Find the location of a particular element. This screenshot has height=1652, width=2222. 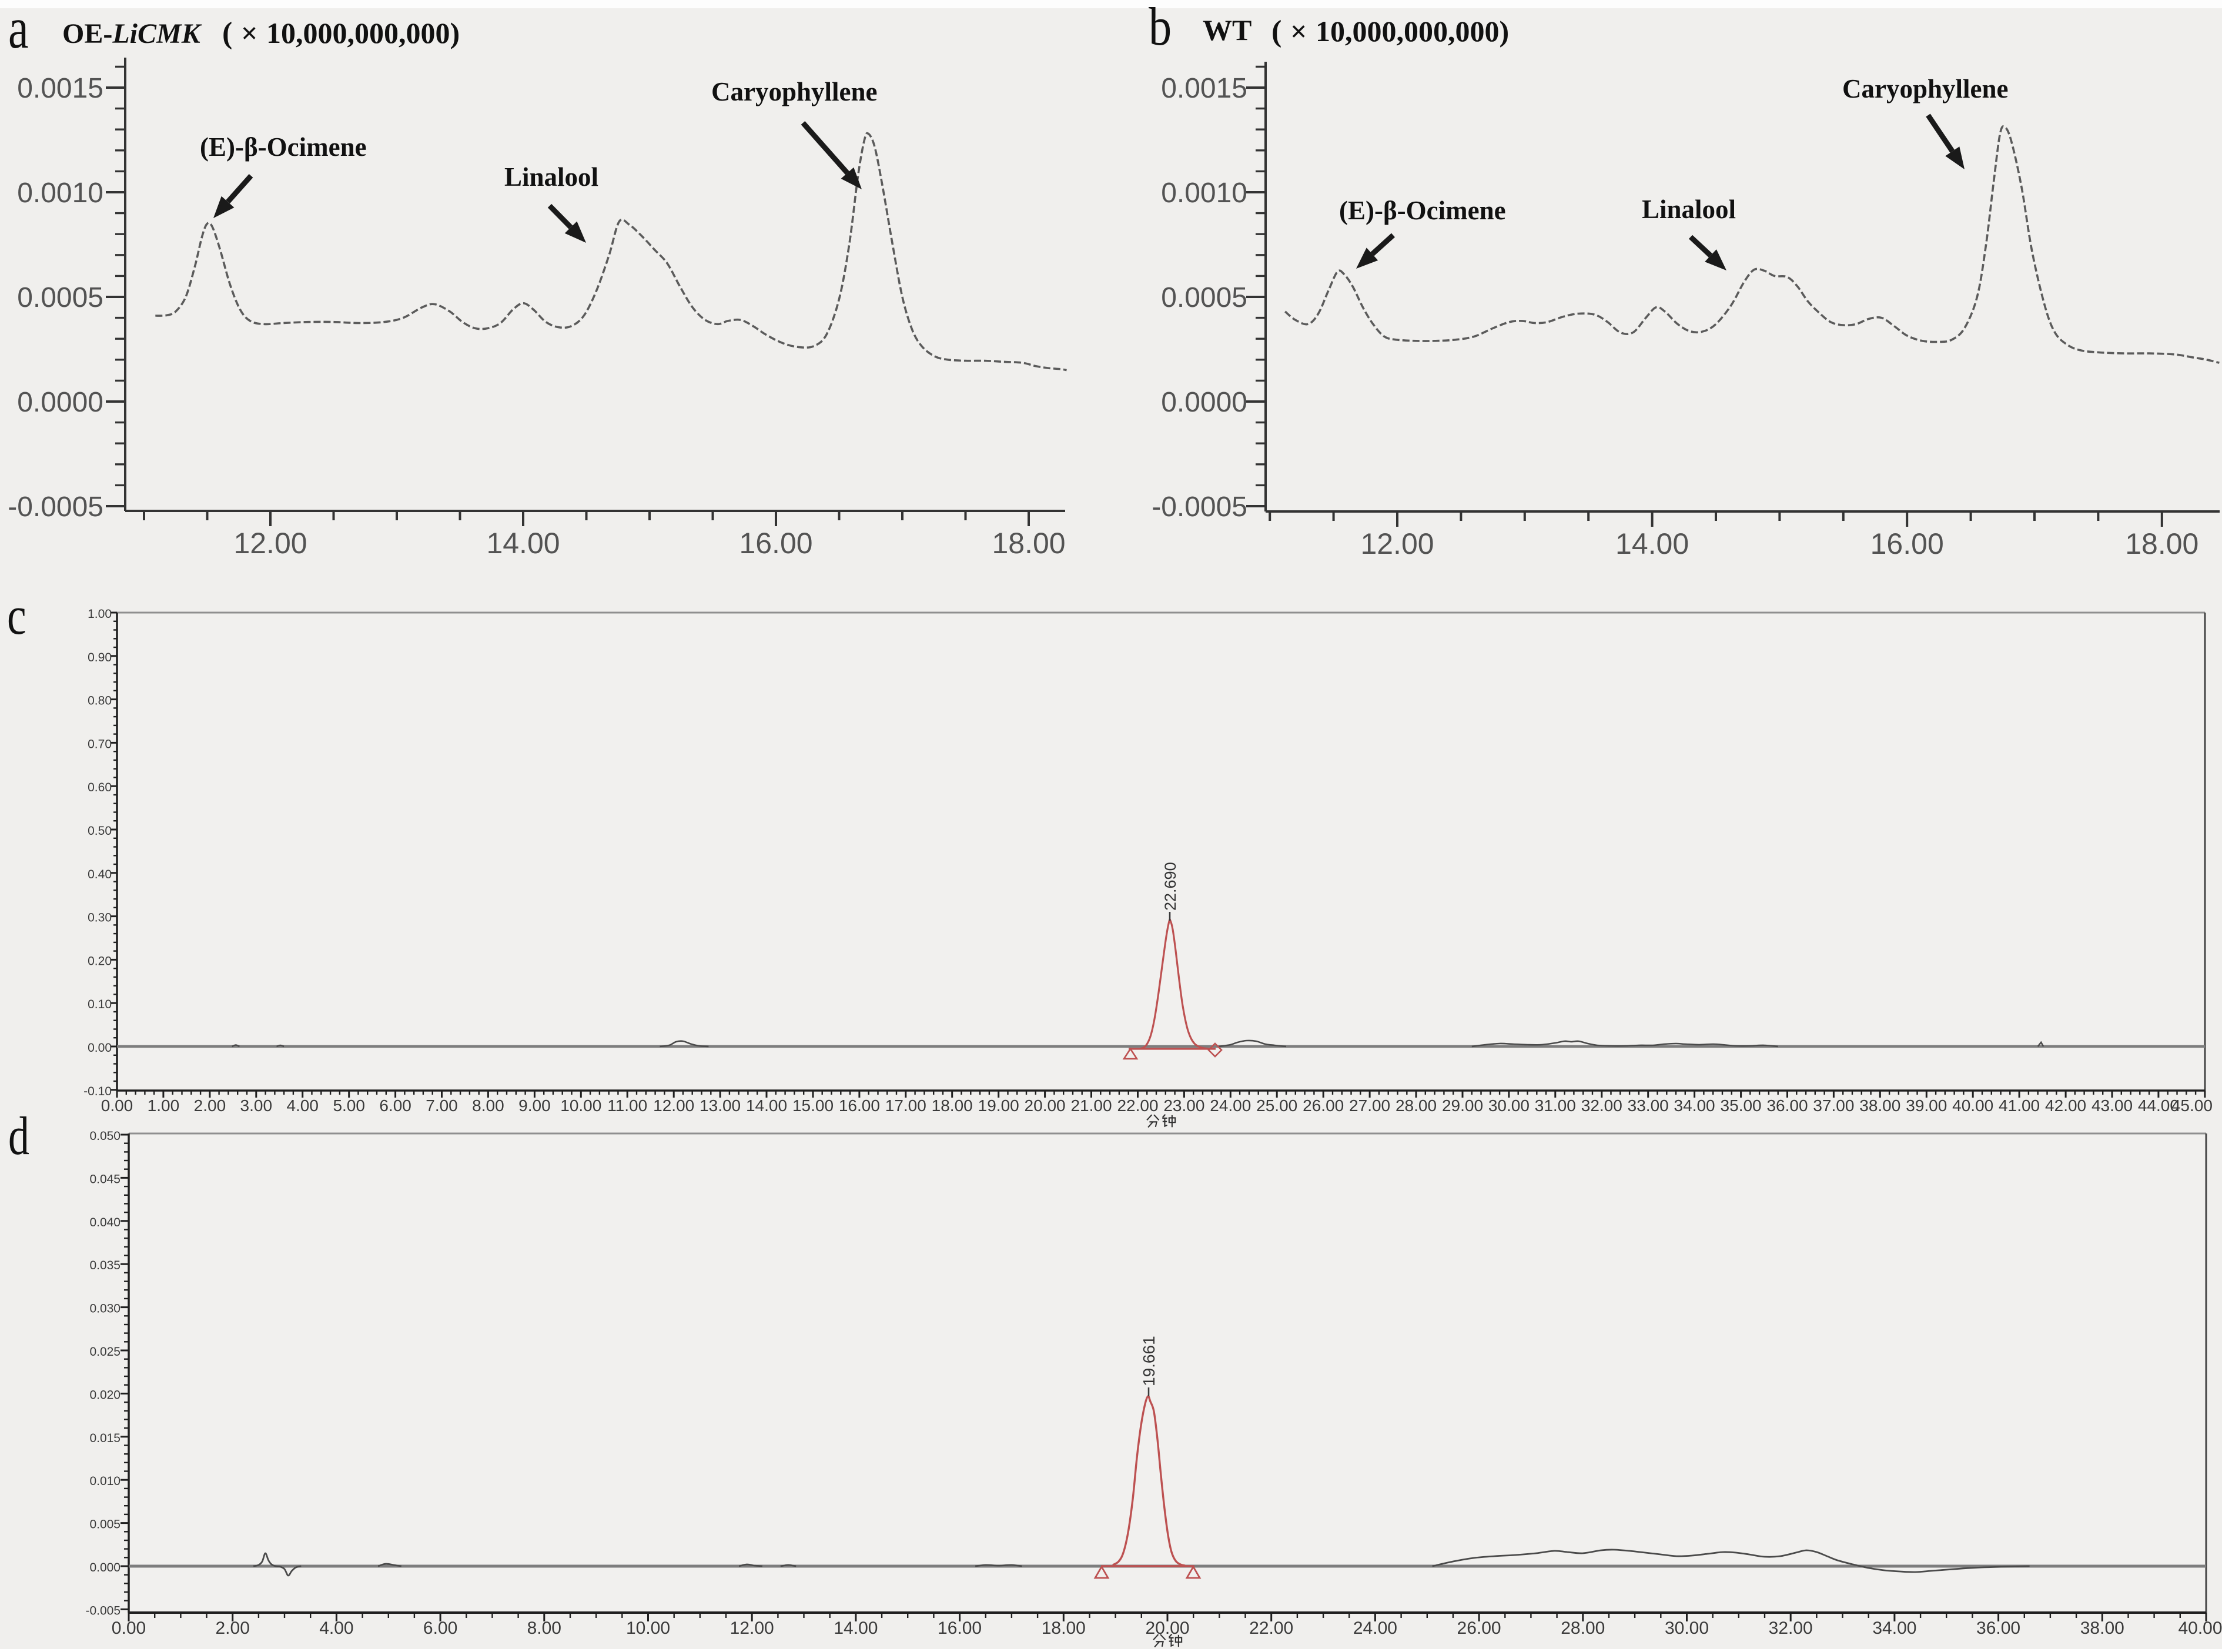

svg-text: 0.80 is located at coordinates (100, 701).